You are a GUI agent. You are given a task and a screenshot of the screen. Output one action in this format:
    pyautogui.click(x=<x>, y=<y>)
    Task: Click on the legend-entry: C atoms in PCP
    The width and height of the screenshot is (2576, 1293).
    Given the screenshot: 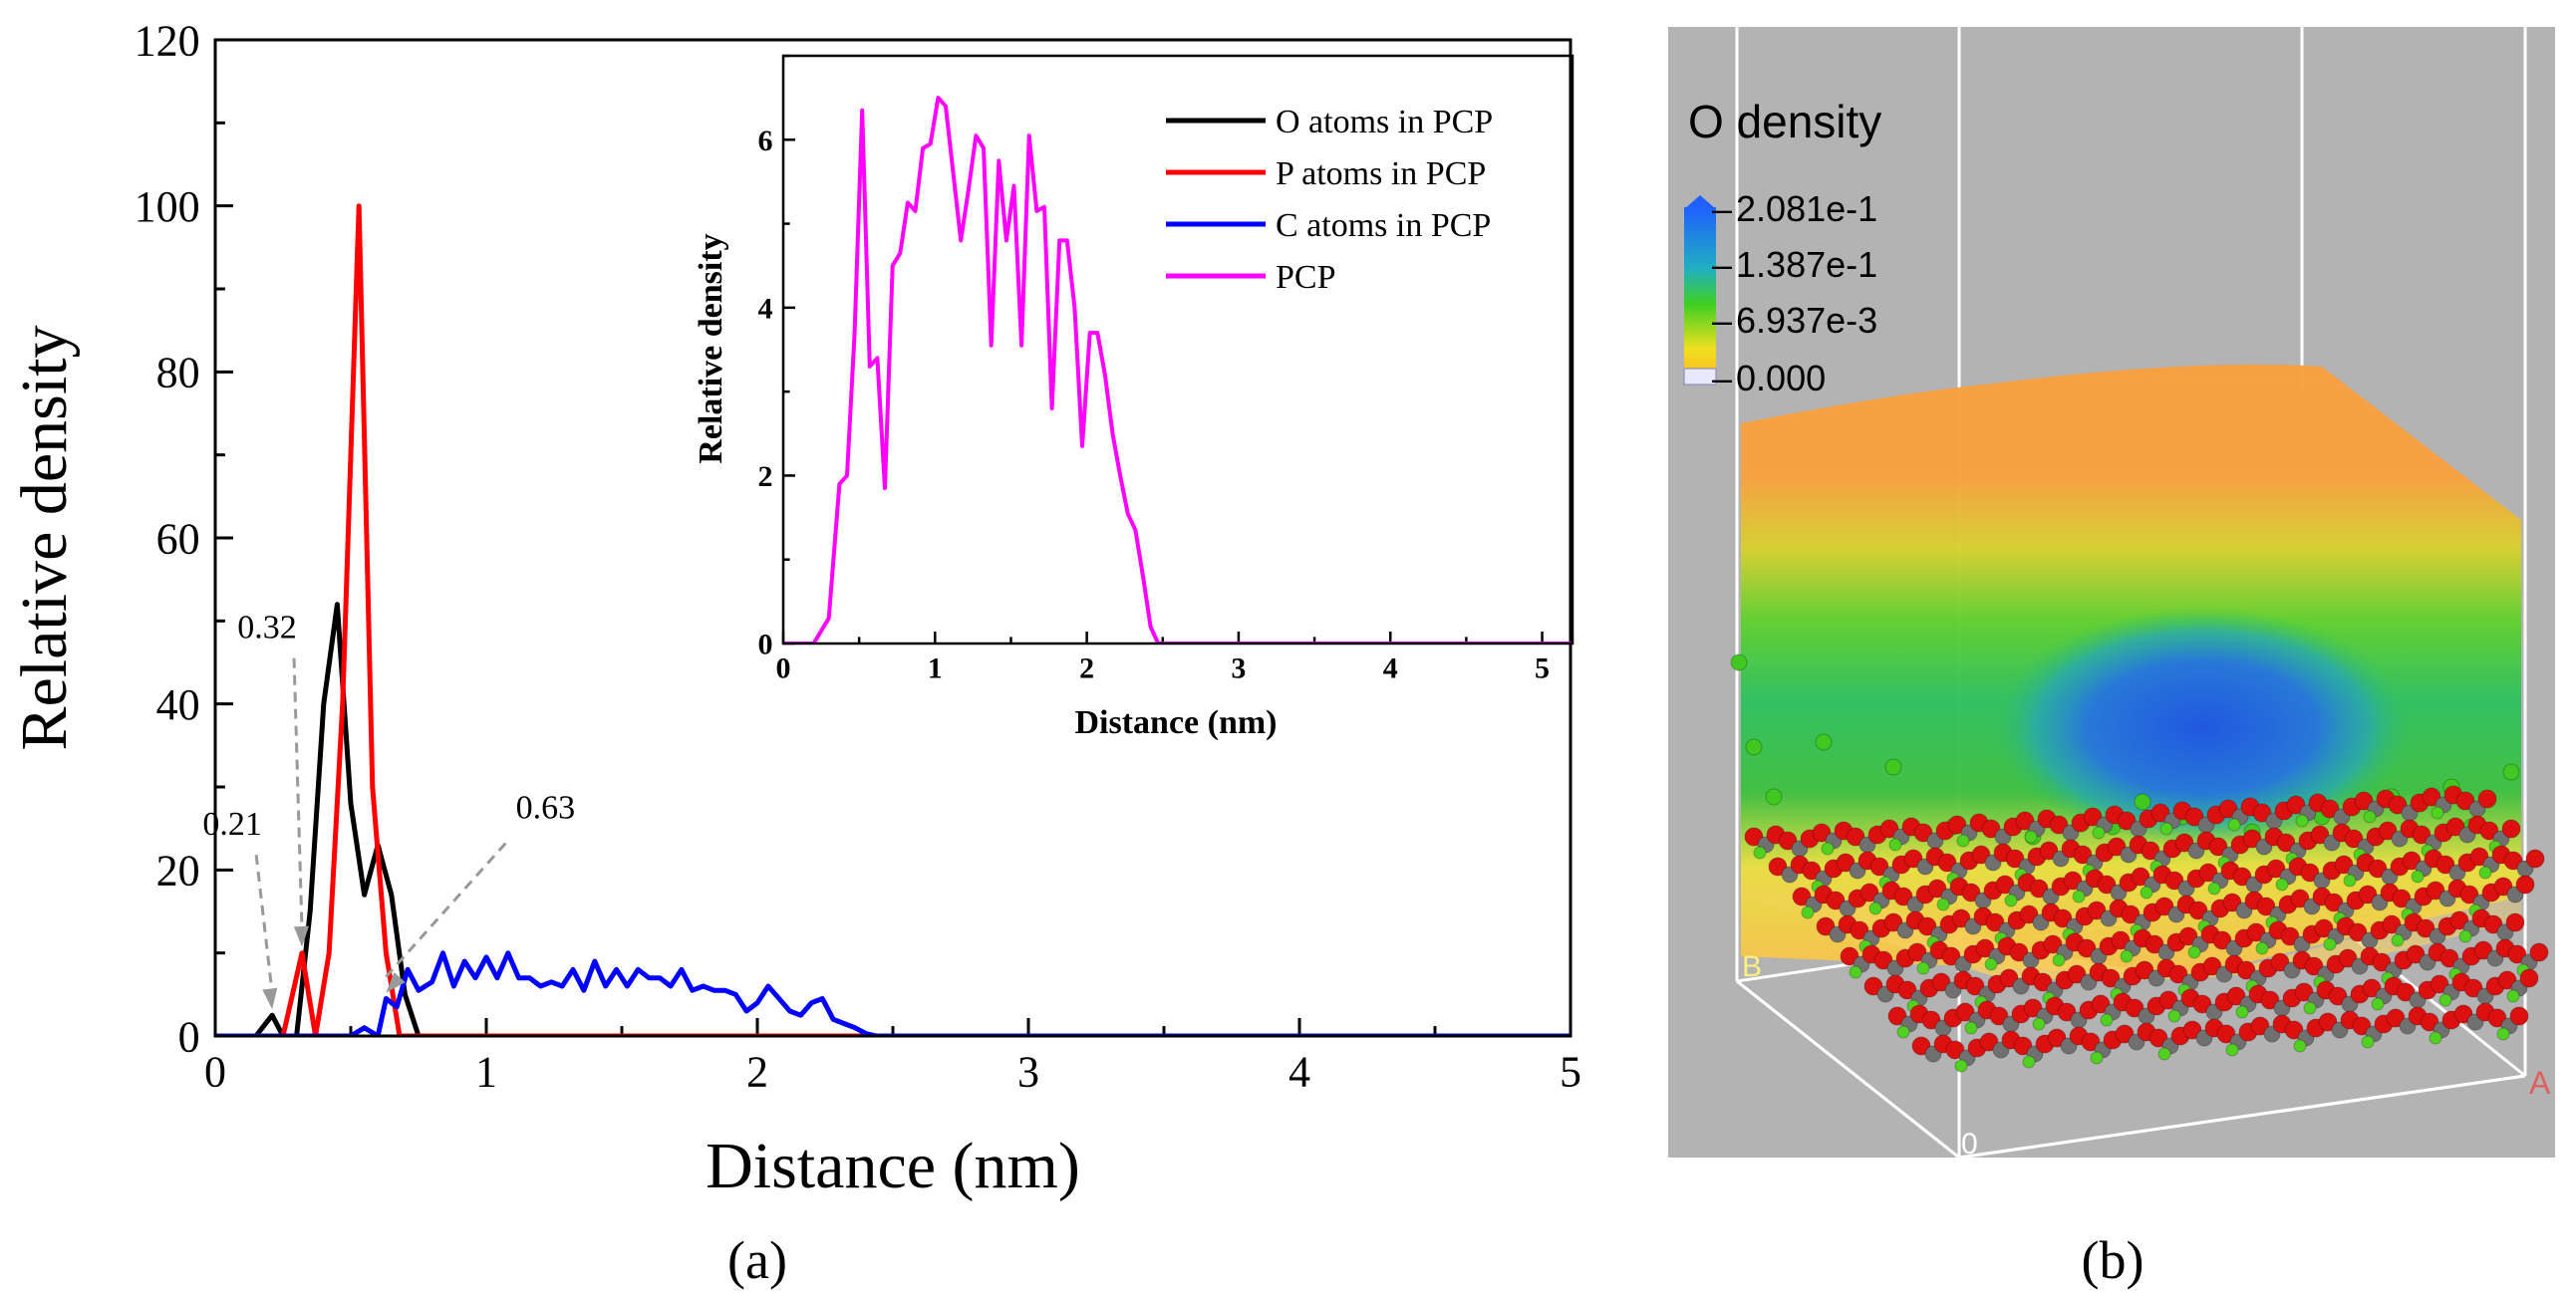 What is the action you would take?
    pyautogui.click(x=1383, y=226)
    